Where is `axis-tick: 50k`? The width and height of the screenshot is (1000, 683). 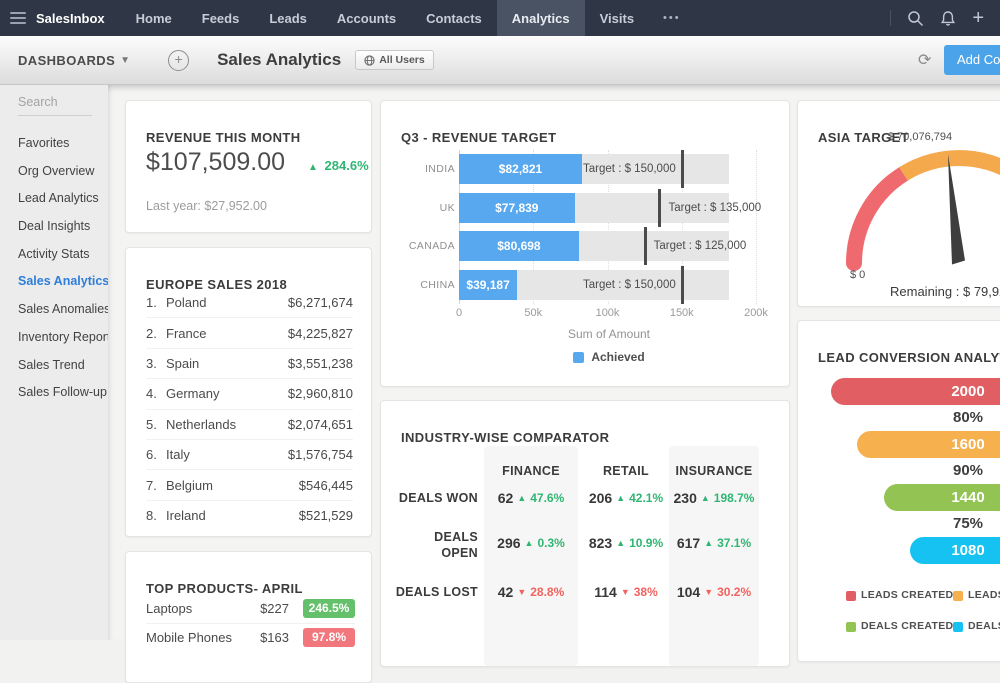
axis-tick: 50k is located at coordinates (533, 313).